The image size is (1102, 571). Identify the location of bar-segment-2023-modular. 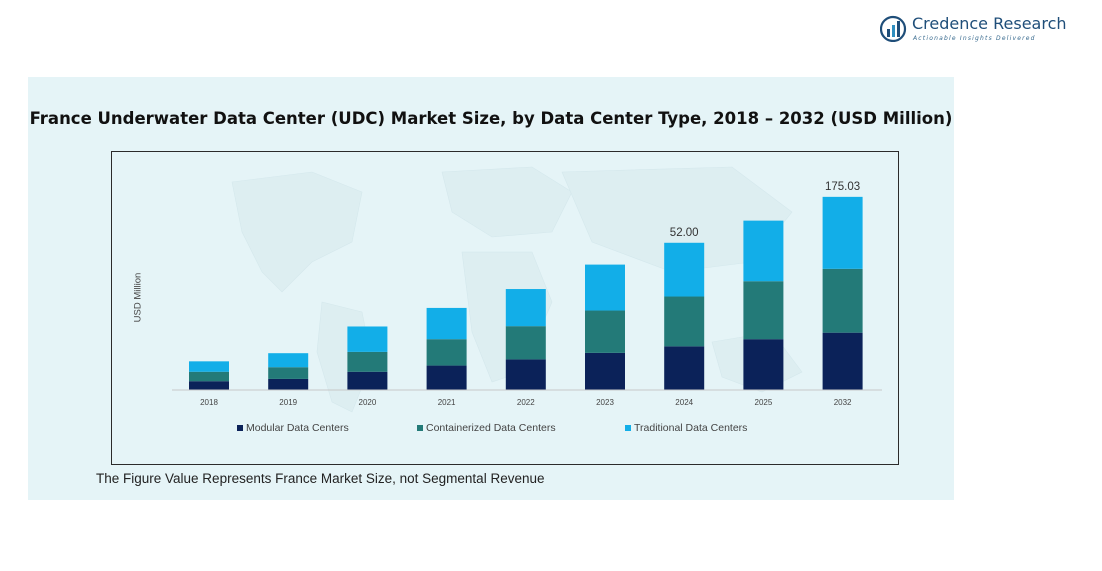
(605, 371).